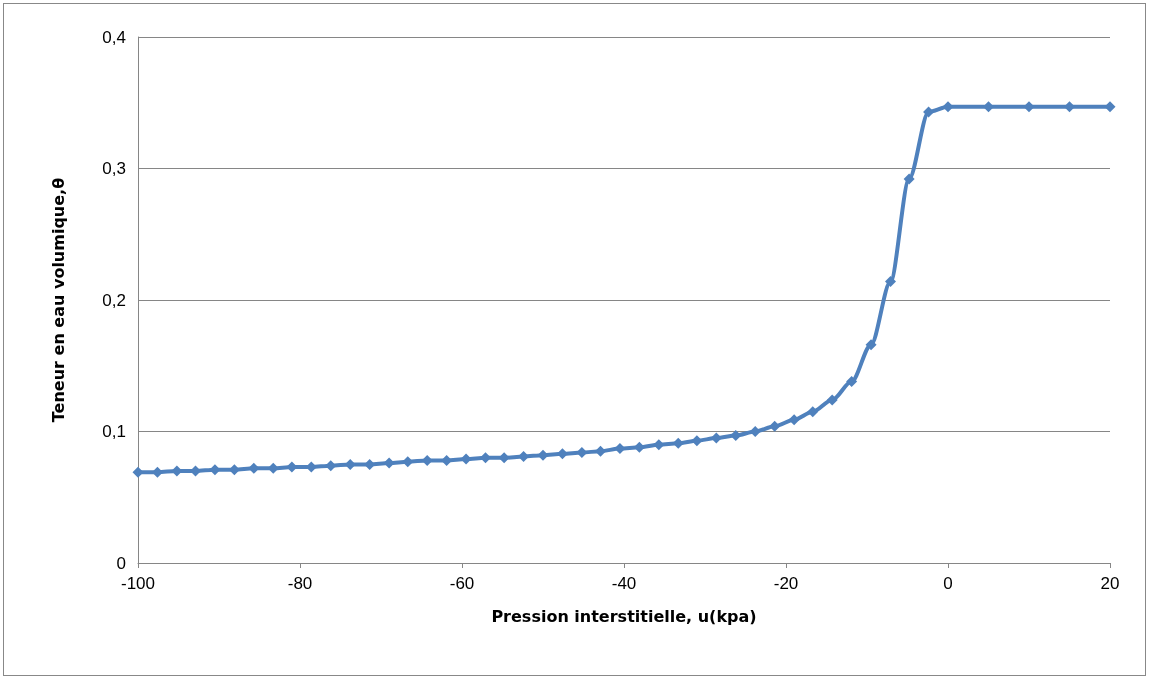  Describe the element at coordinates (948, 583) in the screenshot. I see `x-tick-label: 0` at that location.